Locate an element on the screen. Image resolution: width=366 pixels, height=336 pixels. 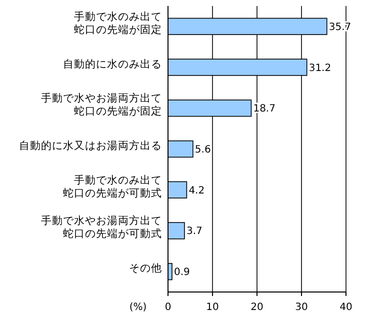
data-label: 0.9 is located at coordinates (182, 272).